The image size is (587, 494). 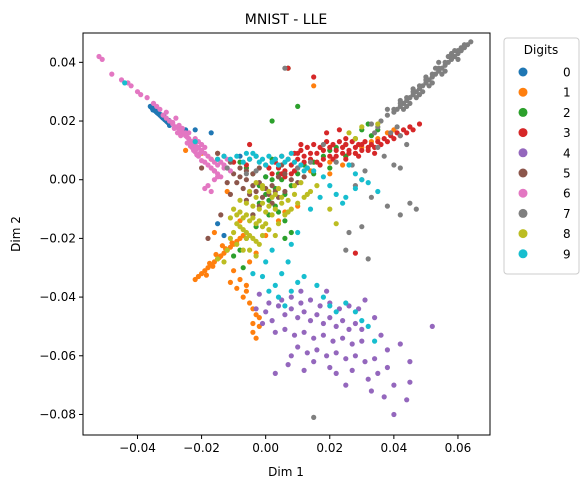 What do you see at coordinates (57, 238) in the screenshot?
I see `y-tick-label: −0.02` at bounding box center [57, 238].